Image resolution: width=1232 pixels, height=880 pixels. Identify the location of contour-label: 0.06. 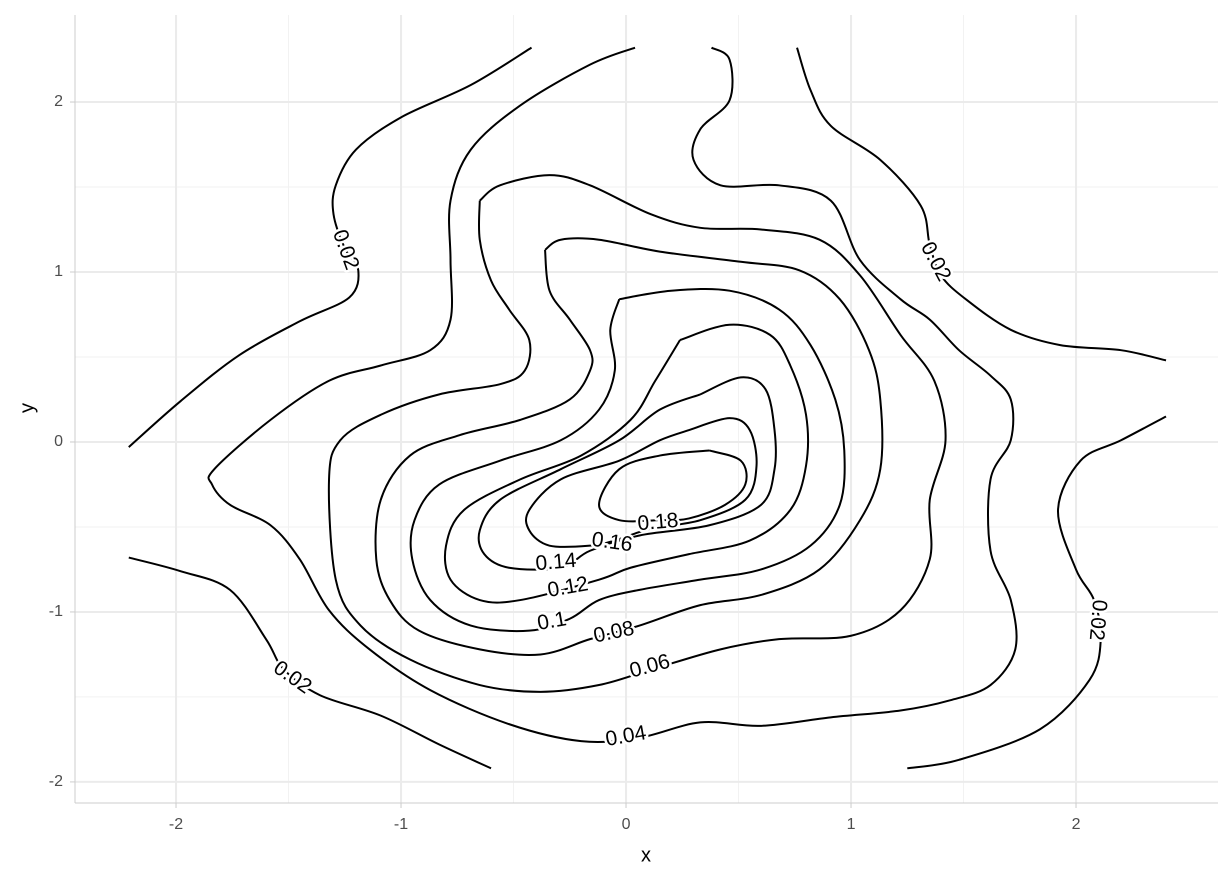
(649, 666).